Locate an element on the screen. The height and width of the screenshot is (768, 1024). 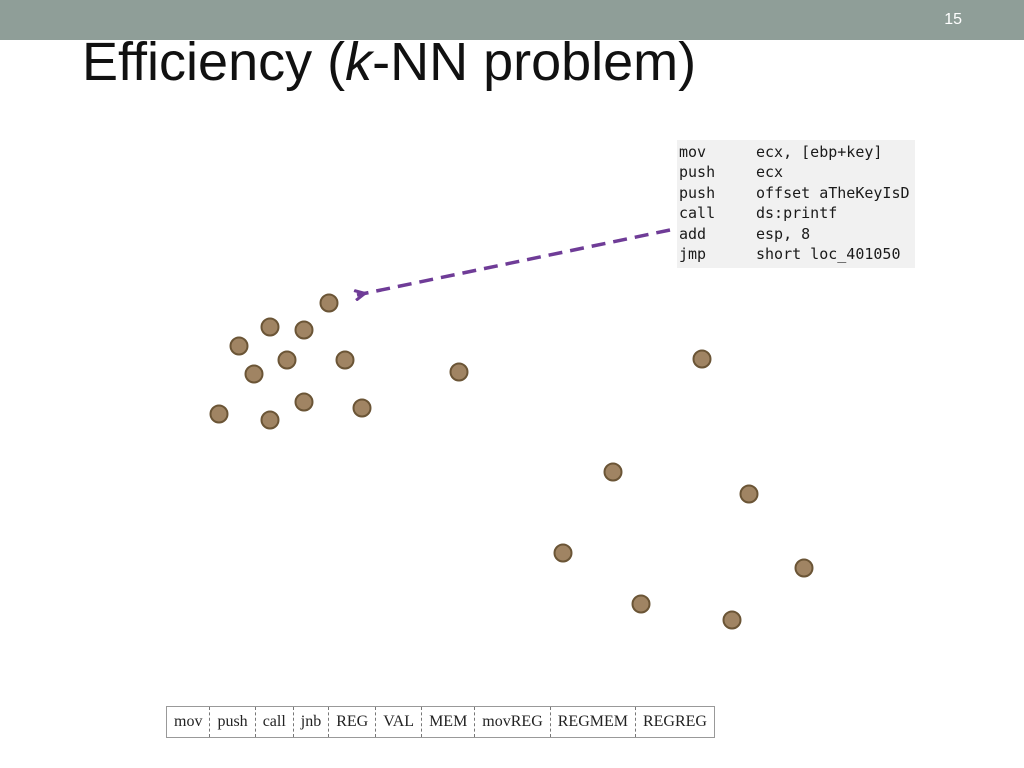
code-line: mov ecx, [ebp+key] is located at coordinates (796, 152).